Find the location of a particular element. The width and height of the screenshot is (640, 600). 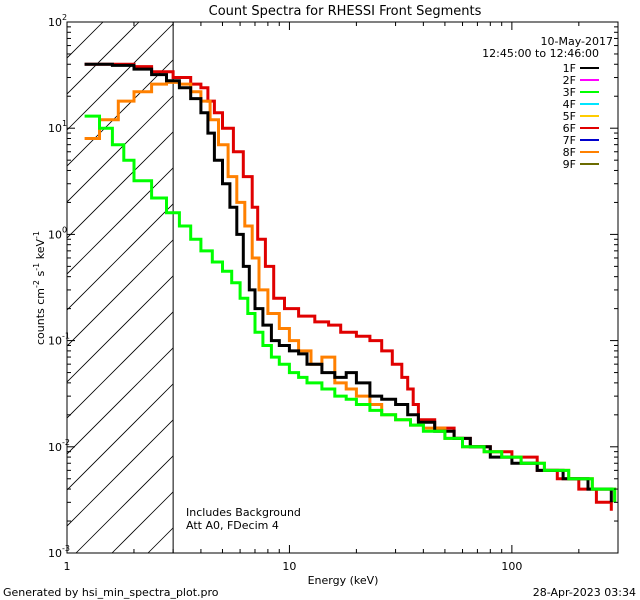

y-tick-label: 10¹ is located at coordinates (57, 127).